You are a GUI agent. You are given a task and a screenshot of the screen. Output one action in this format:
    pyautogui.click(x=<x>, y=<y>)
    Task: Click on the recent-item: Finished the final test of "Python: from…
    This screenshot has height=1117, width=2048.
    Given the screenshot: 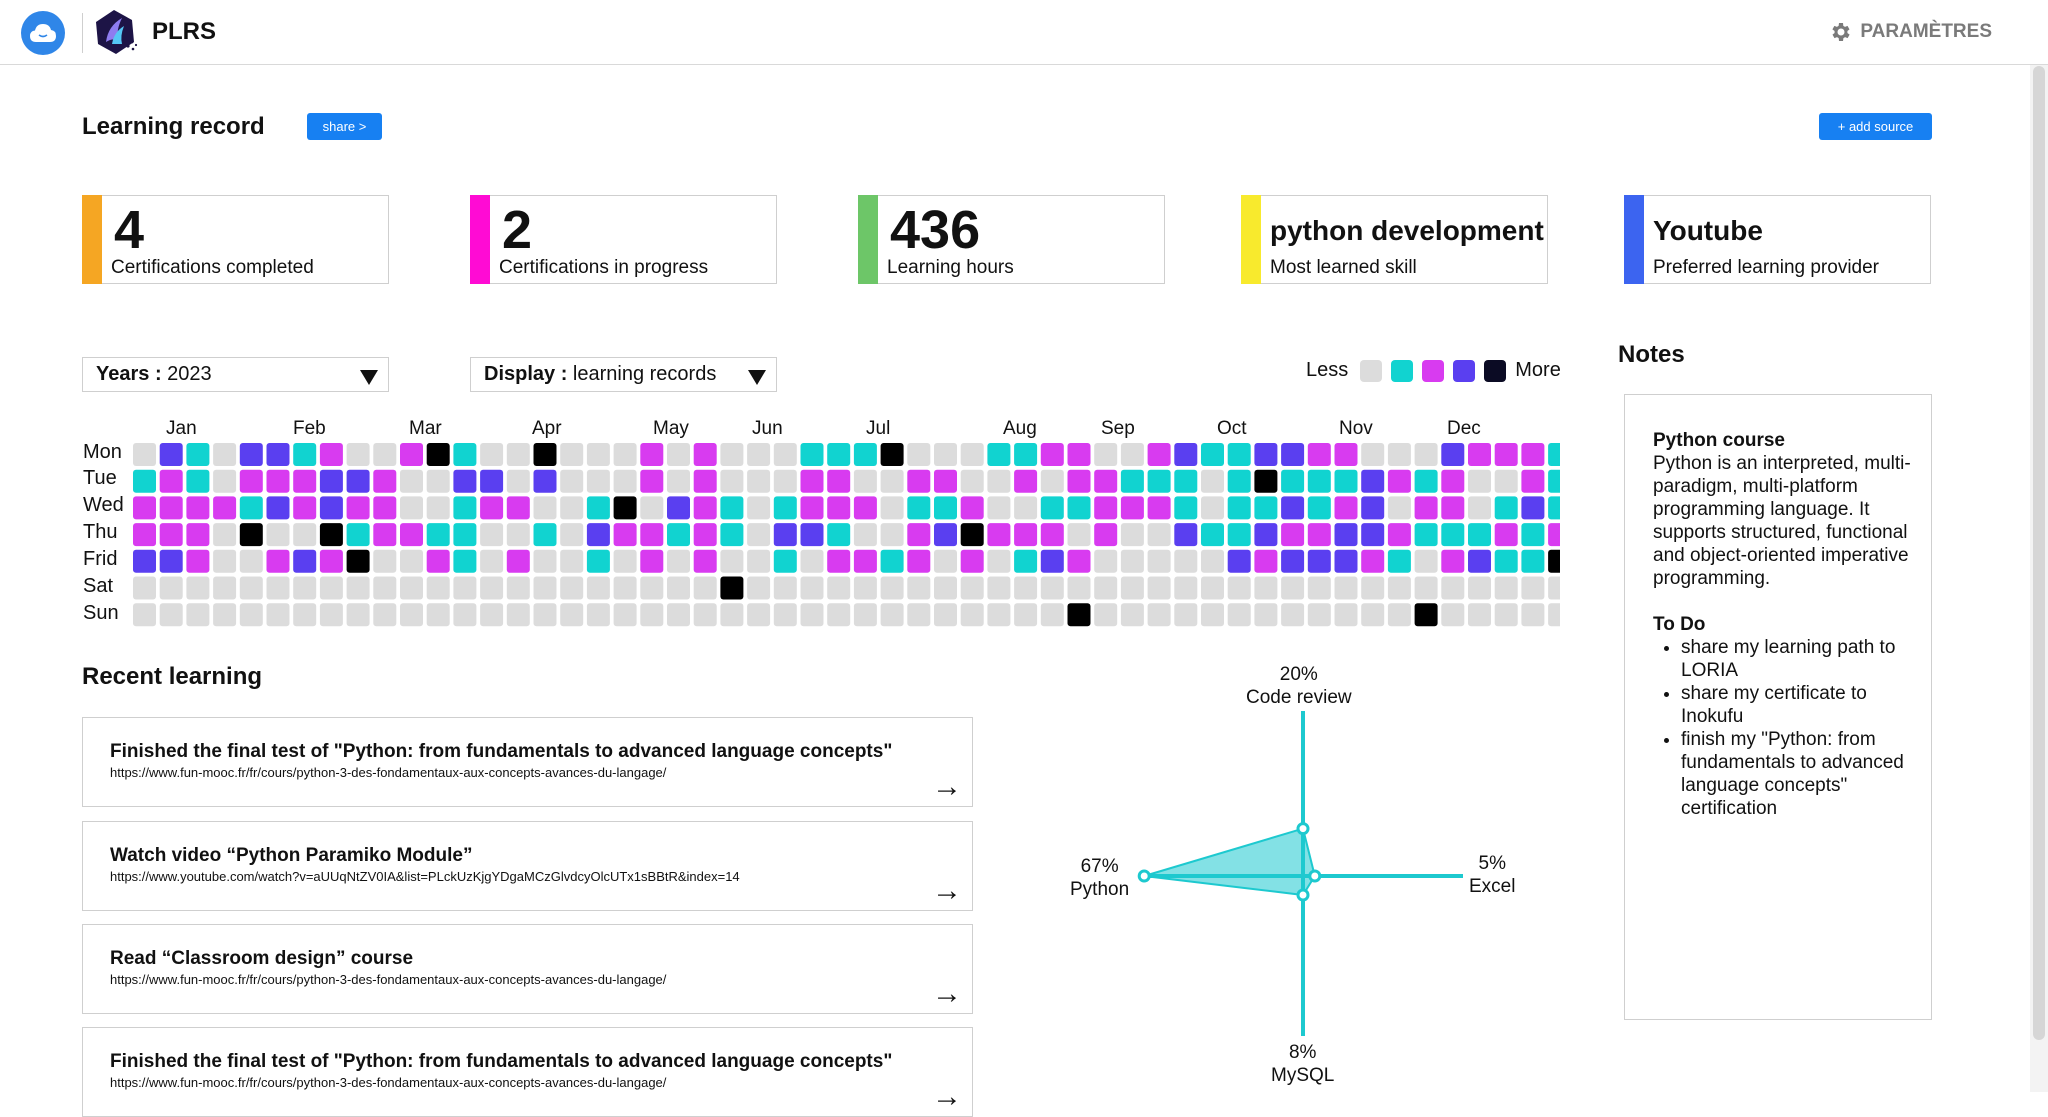 What is the action you would take?
    pyautogui.click(x=527, y=762)
    